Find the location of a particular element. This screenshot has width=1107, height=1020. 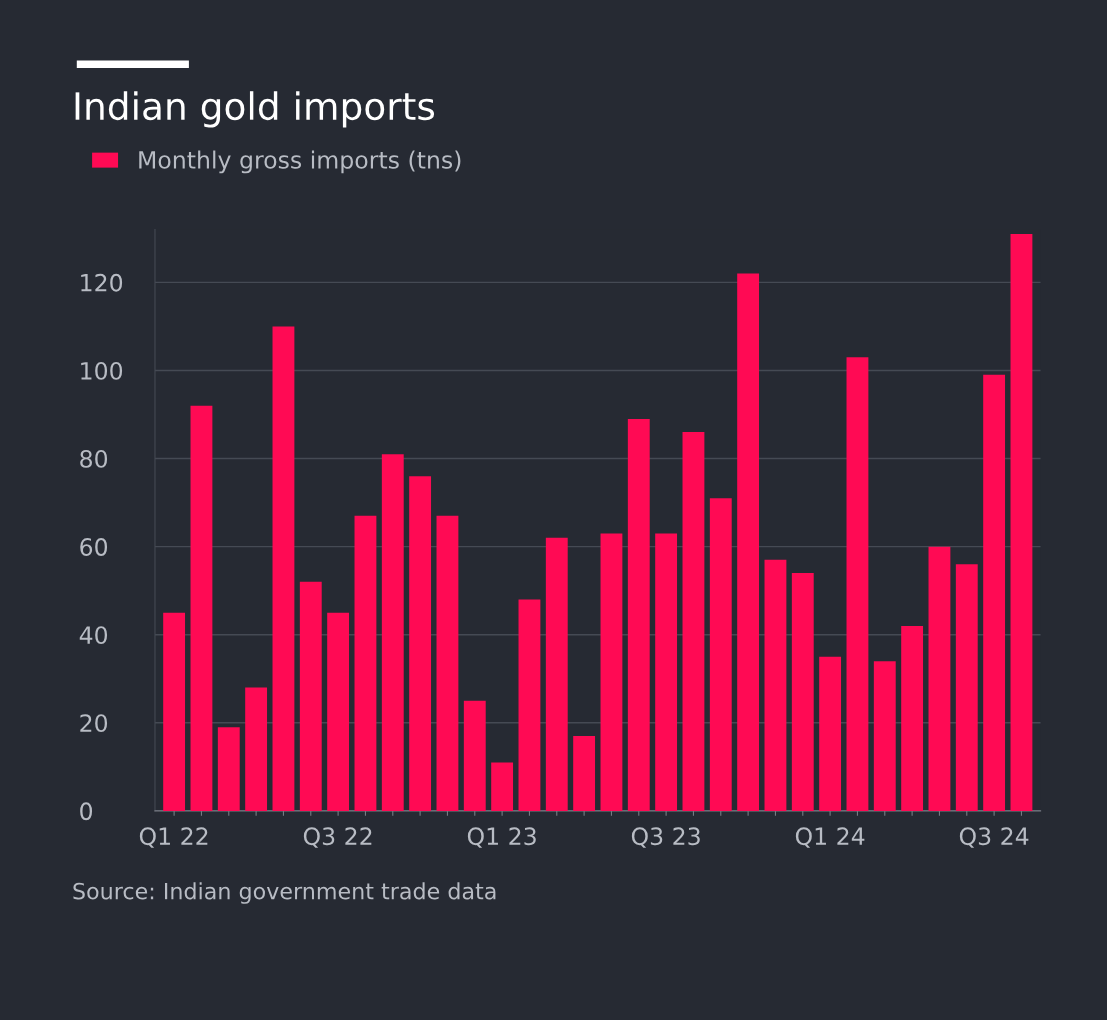

x-tick-label: Q1 23 is located at coordinates (501, 837).